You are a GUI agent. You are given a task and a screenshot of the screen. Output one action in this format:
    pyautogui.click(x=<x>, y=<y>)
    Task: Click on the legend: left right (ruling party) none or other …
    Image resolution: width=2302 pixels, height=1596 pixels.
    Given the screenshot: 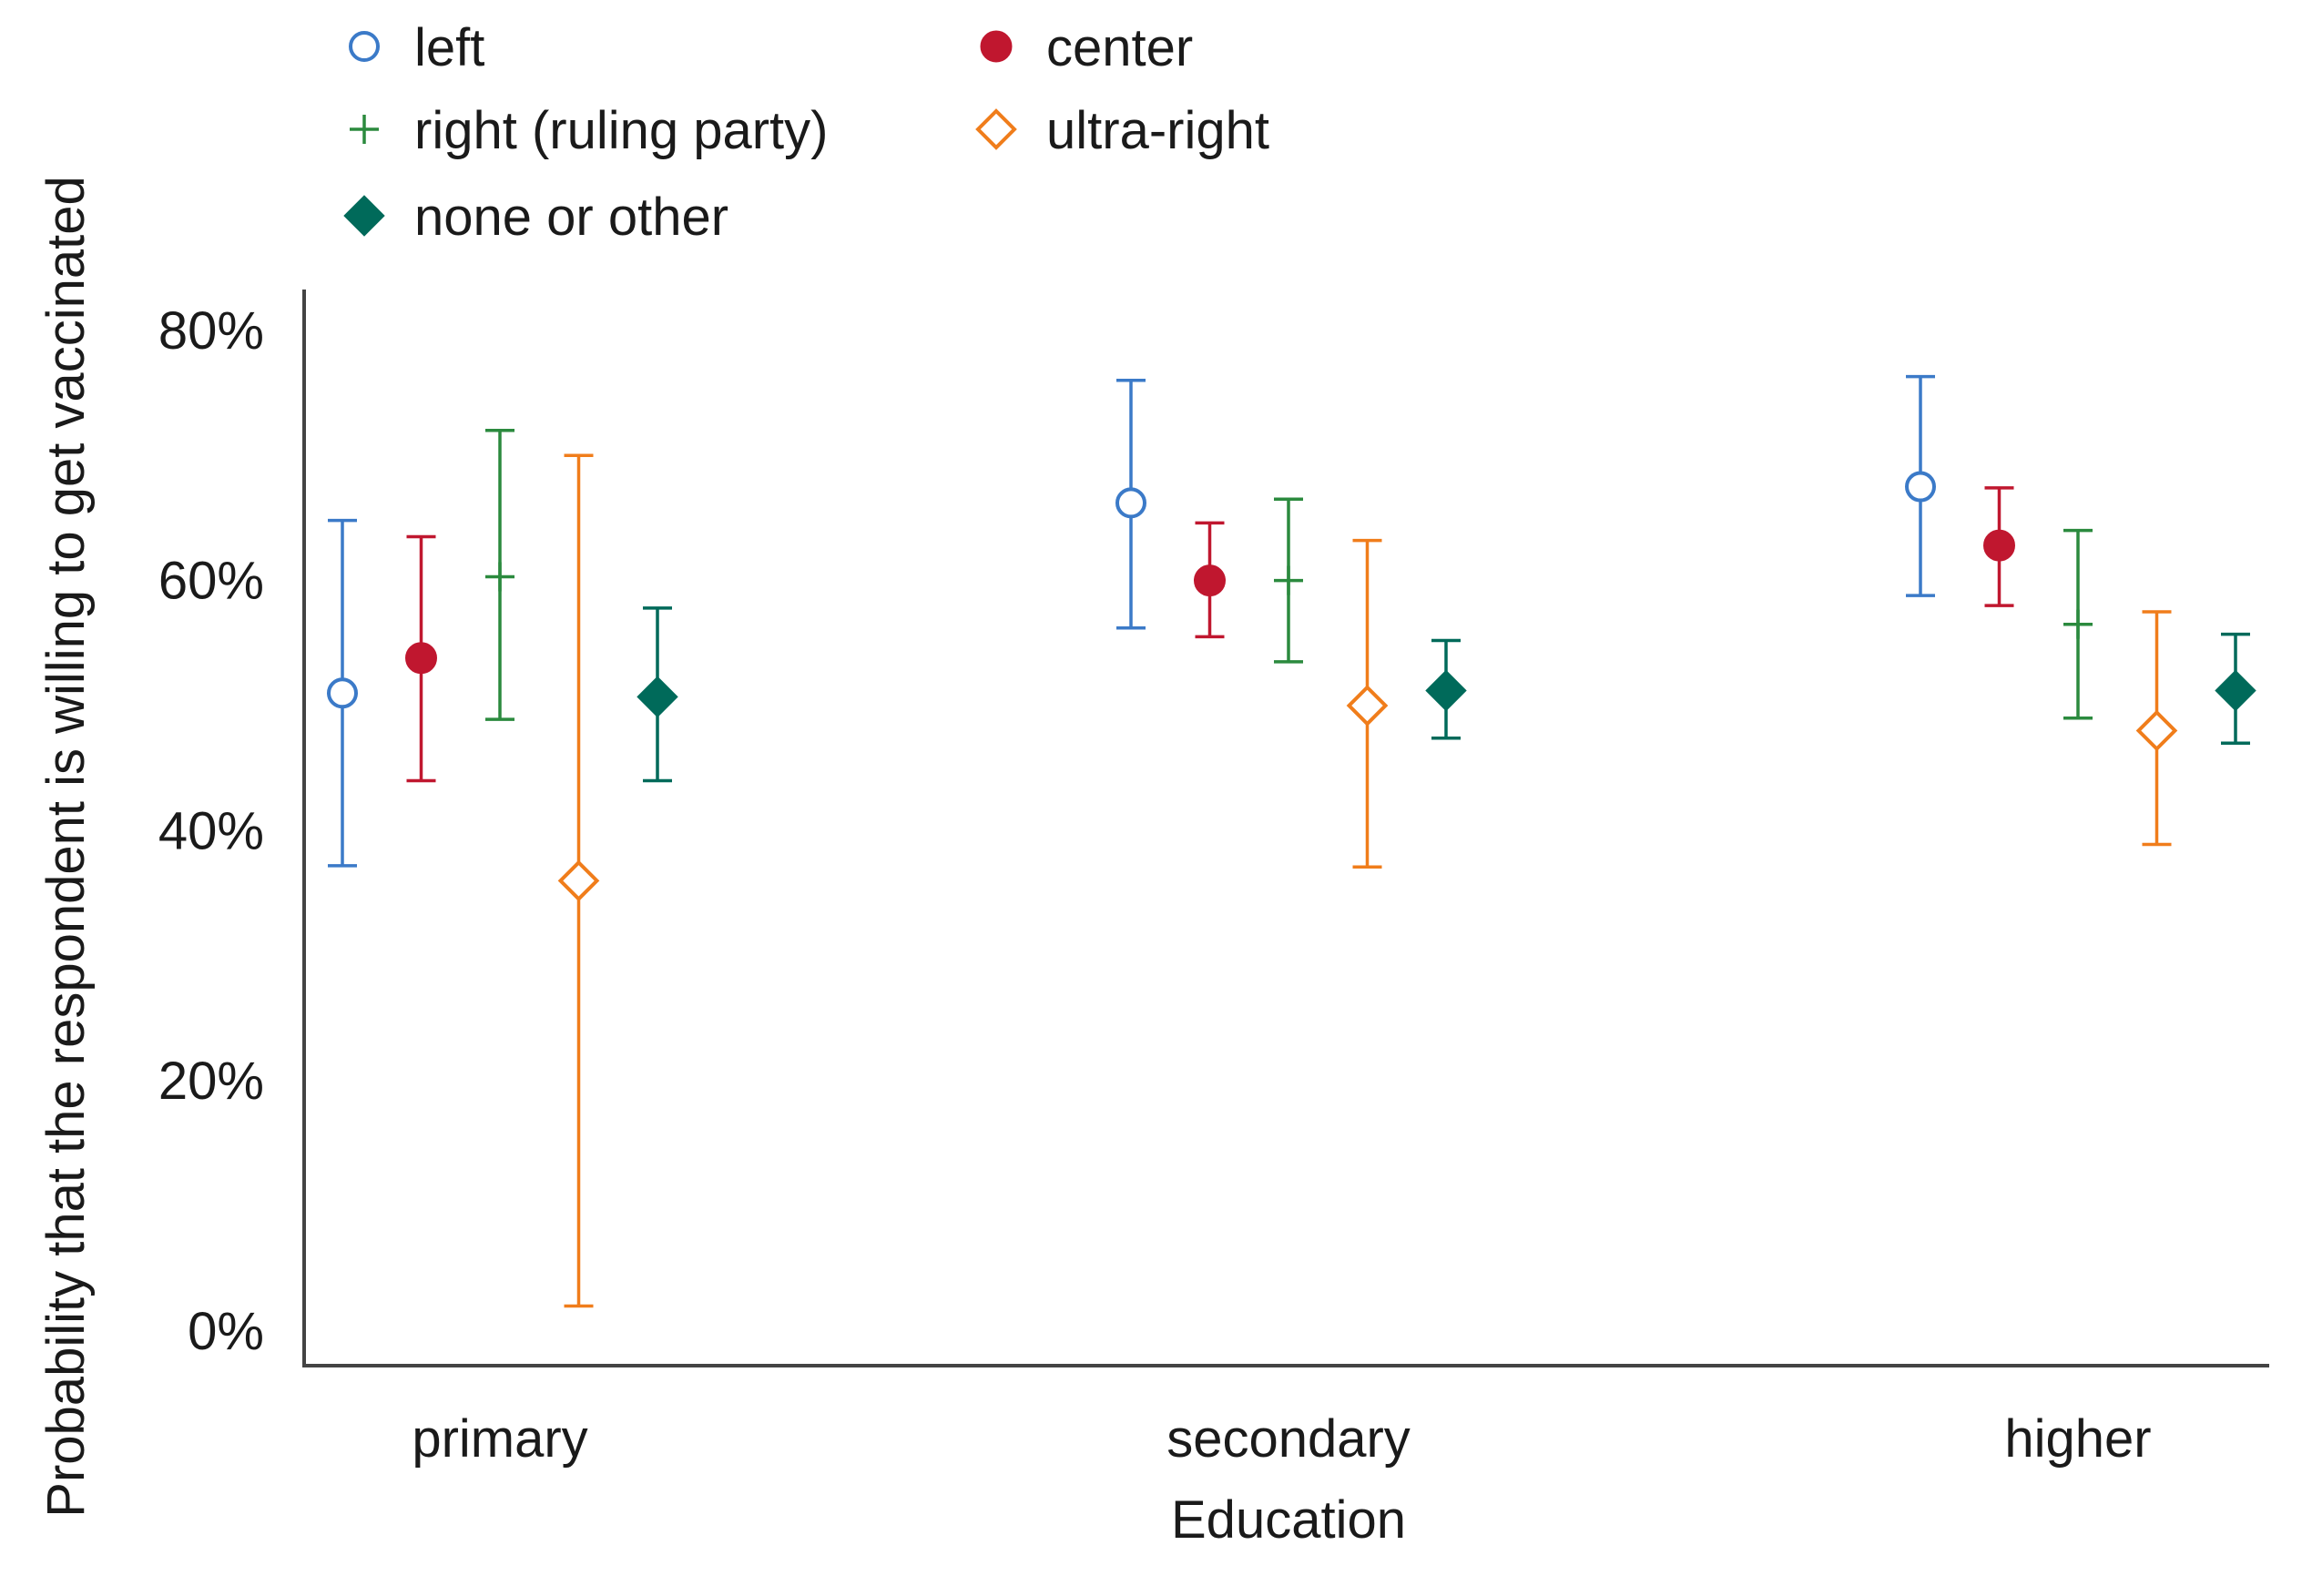 What is the action you would take?
    pyautogui.click(x=806, y=132)
    